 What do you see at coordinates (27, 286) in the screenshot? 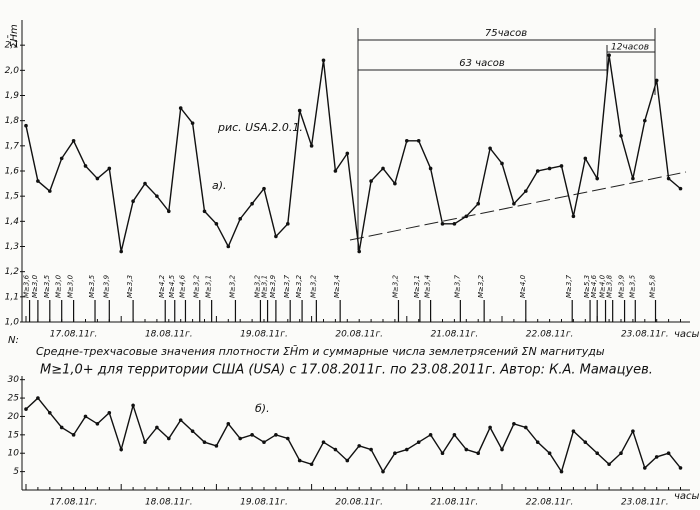
I see `event-label: M≥3,6` at bounding box center [27, 286].